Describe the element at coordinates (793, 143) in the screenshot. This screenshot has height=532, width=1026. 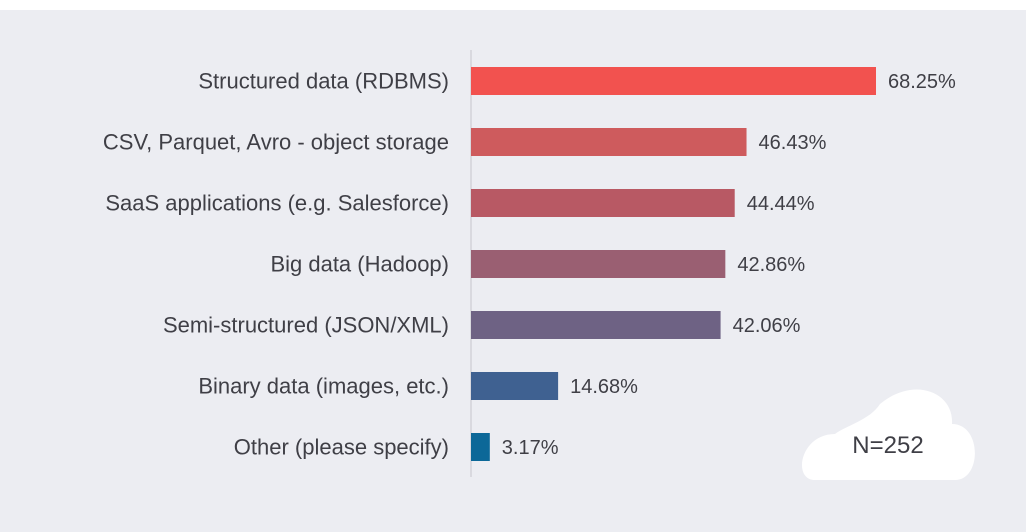
I see `value-label: 46.43%` at that location.